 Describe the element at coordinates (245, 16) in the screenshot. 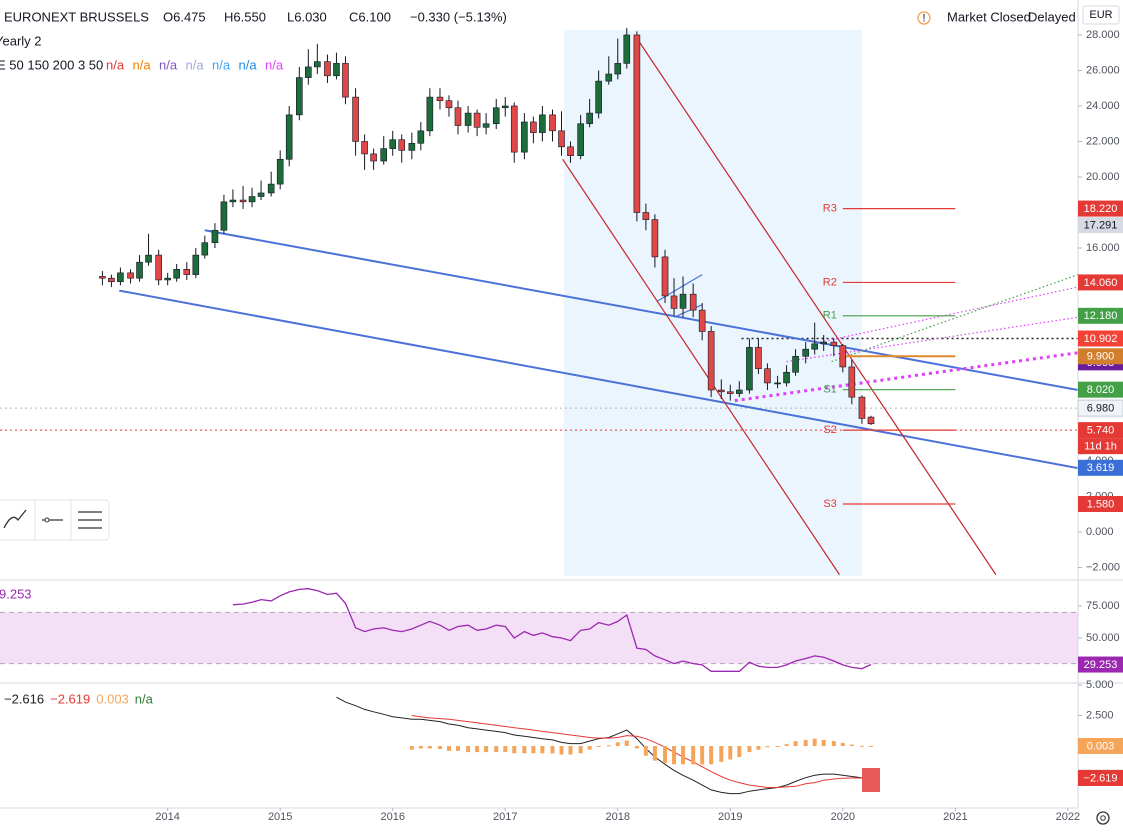

I see `high: H6.550` at that location.